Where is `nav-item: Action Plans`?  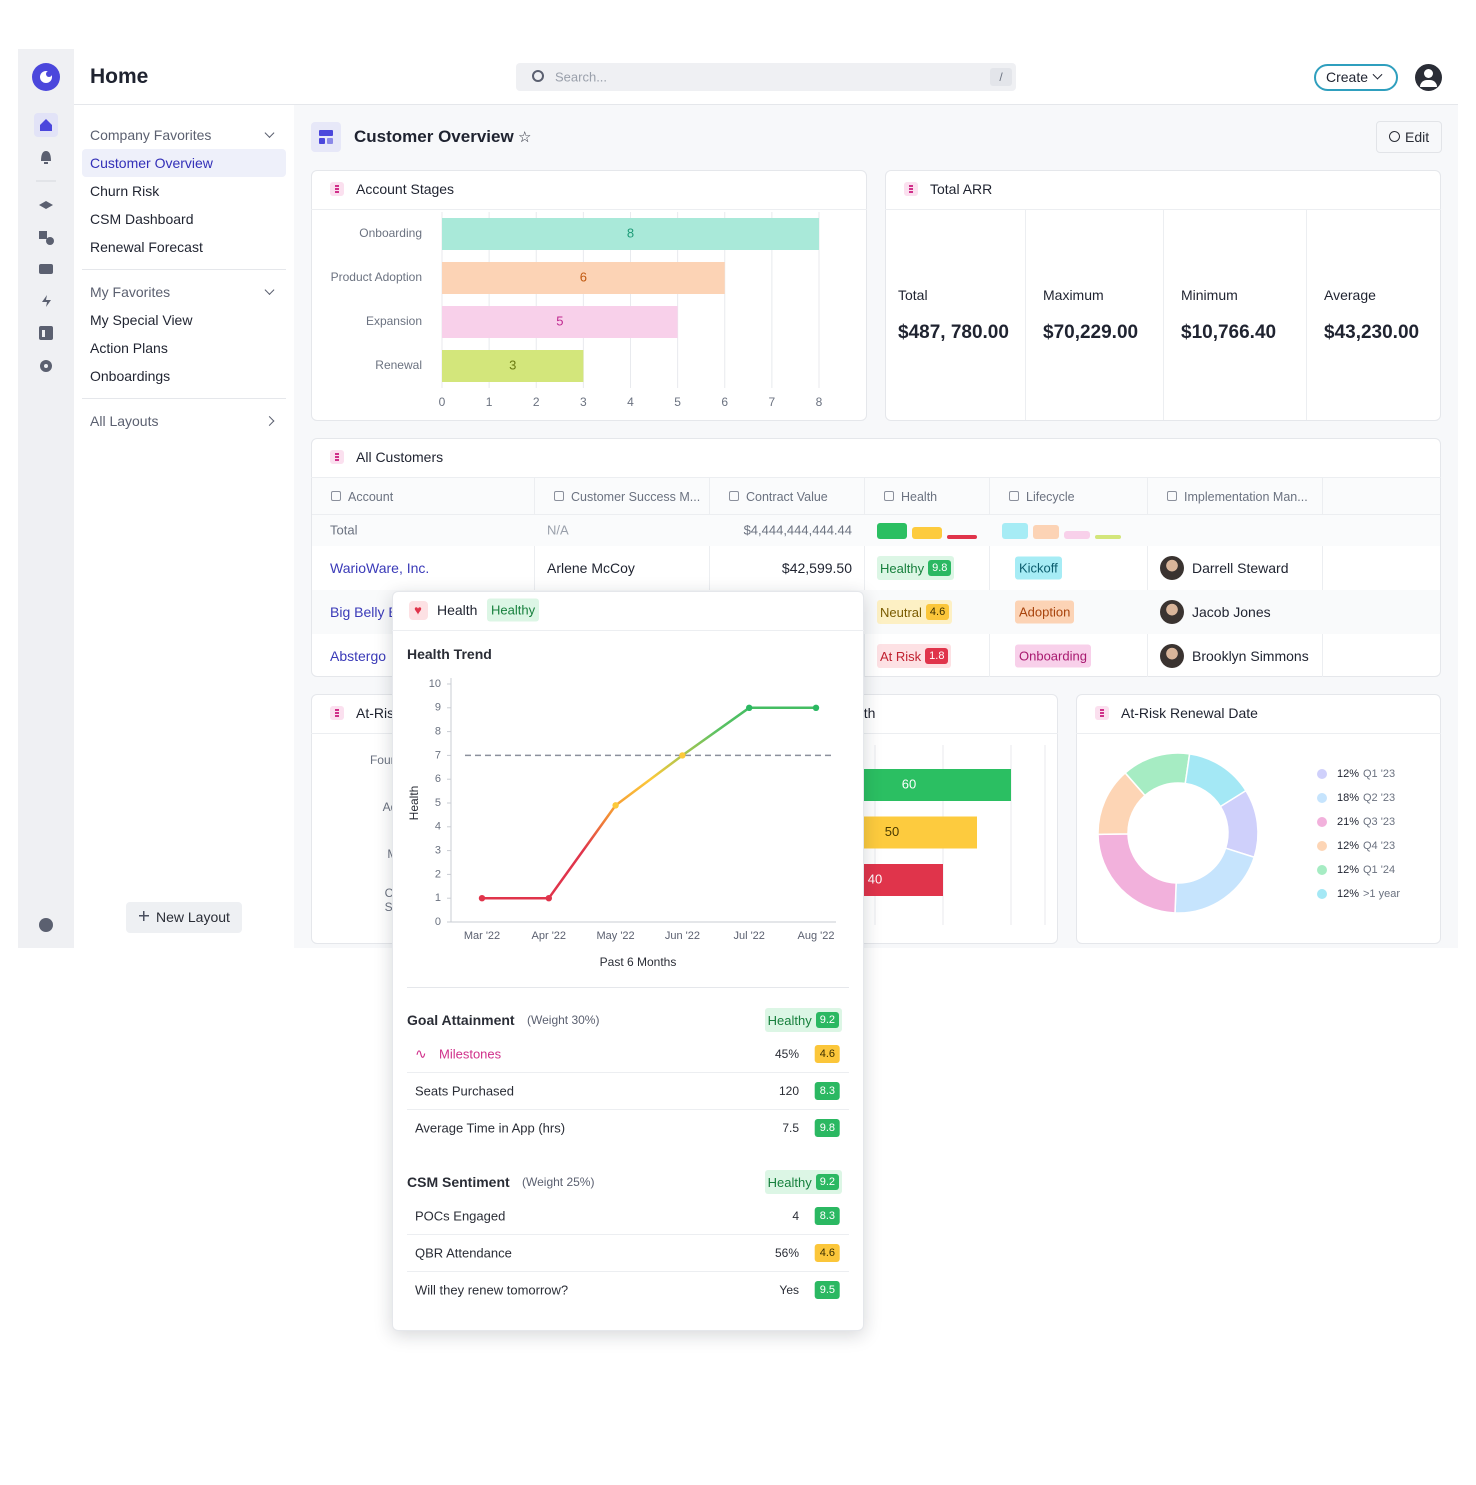
nav-item: Action Plans is located at coordinates (129, 348).